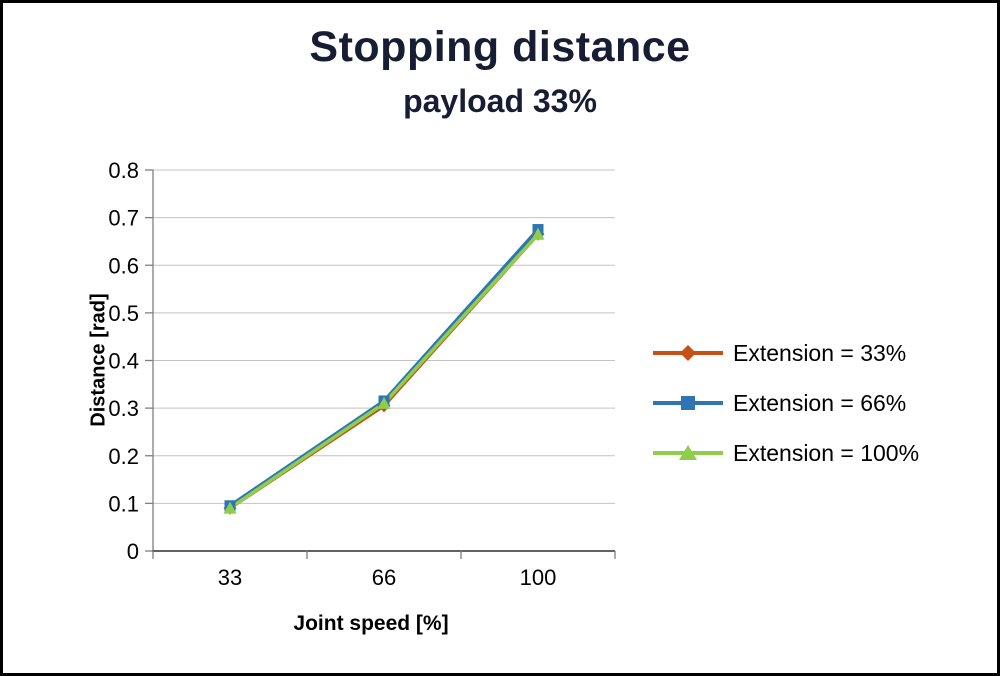 Image resolution: width=1000 pixels, height=676 pixels. What do you see at coordinates (688, 353) in the screenshot?
I see `legend-key-diamond-icon` at bounding box center [688, 353].